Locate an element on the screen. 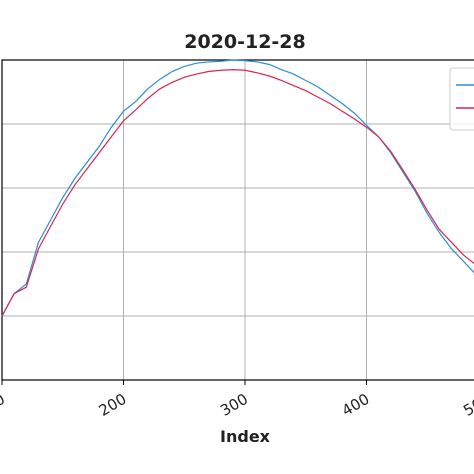 Image resolution: width=474 pixels, height=474 pixels. chart-title: 2020-12-28 is located at coordinates (245, 42).